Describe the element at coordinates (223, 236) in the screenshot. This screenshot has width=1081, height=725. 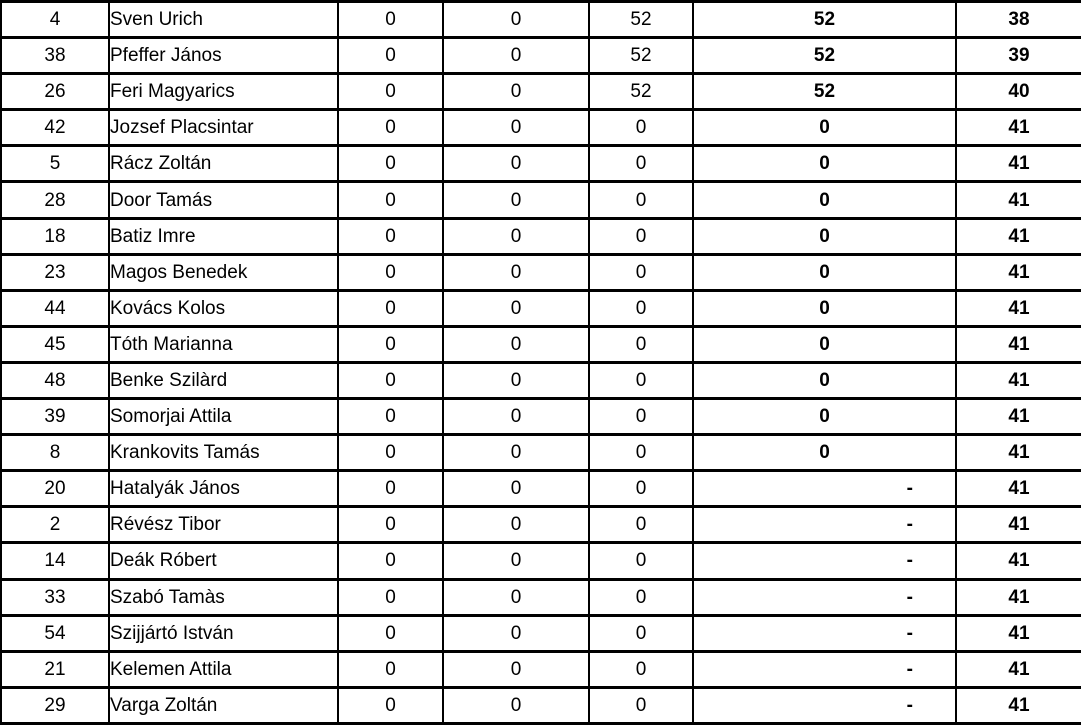
I see `cell-name: Batiz Imre` at that location.